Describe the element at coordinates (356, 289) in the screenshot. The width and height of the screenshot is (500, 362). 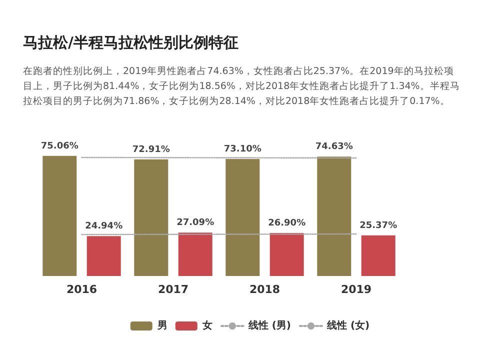
I see `x-tick-label: 2019` at that location.